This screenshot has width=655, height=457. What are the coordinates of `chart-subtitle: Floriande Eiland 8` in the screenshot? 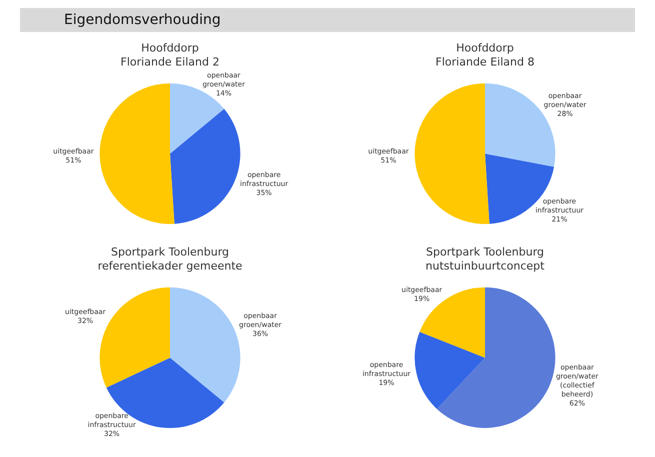 It's located at (485, 62).